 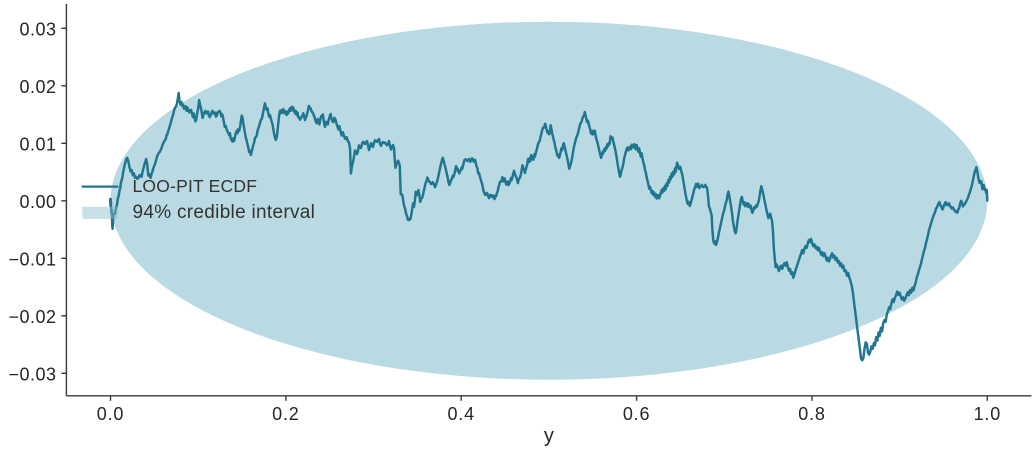 What do you see at coordinates (636, 414) in the screenshot?
I see `svg-text: 0.6` at bounding box center [636, 414].